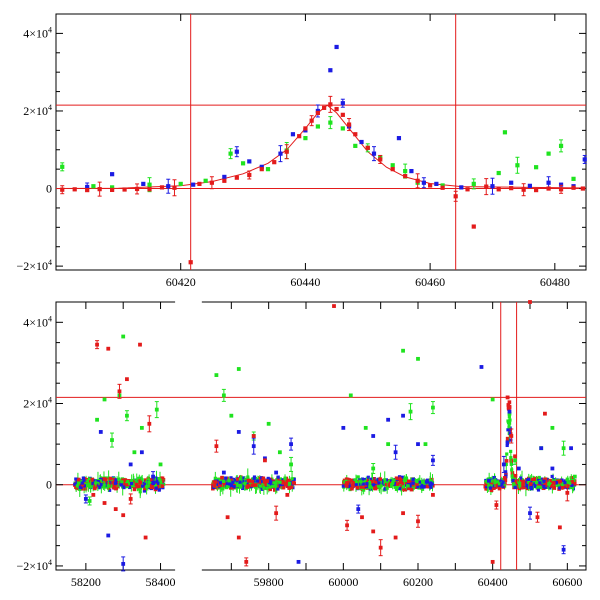  What do you see at coordinates (50, 107) in the screenshot?
I see `y-tick-exponent: 4` at bounding box center [50, 107].